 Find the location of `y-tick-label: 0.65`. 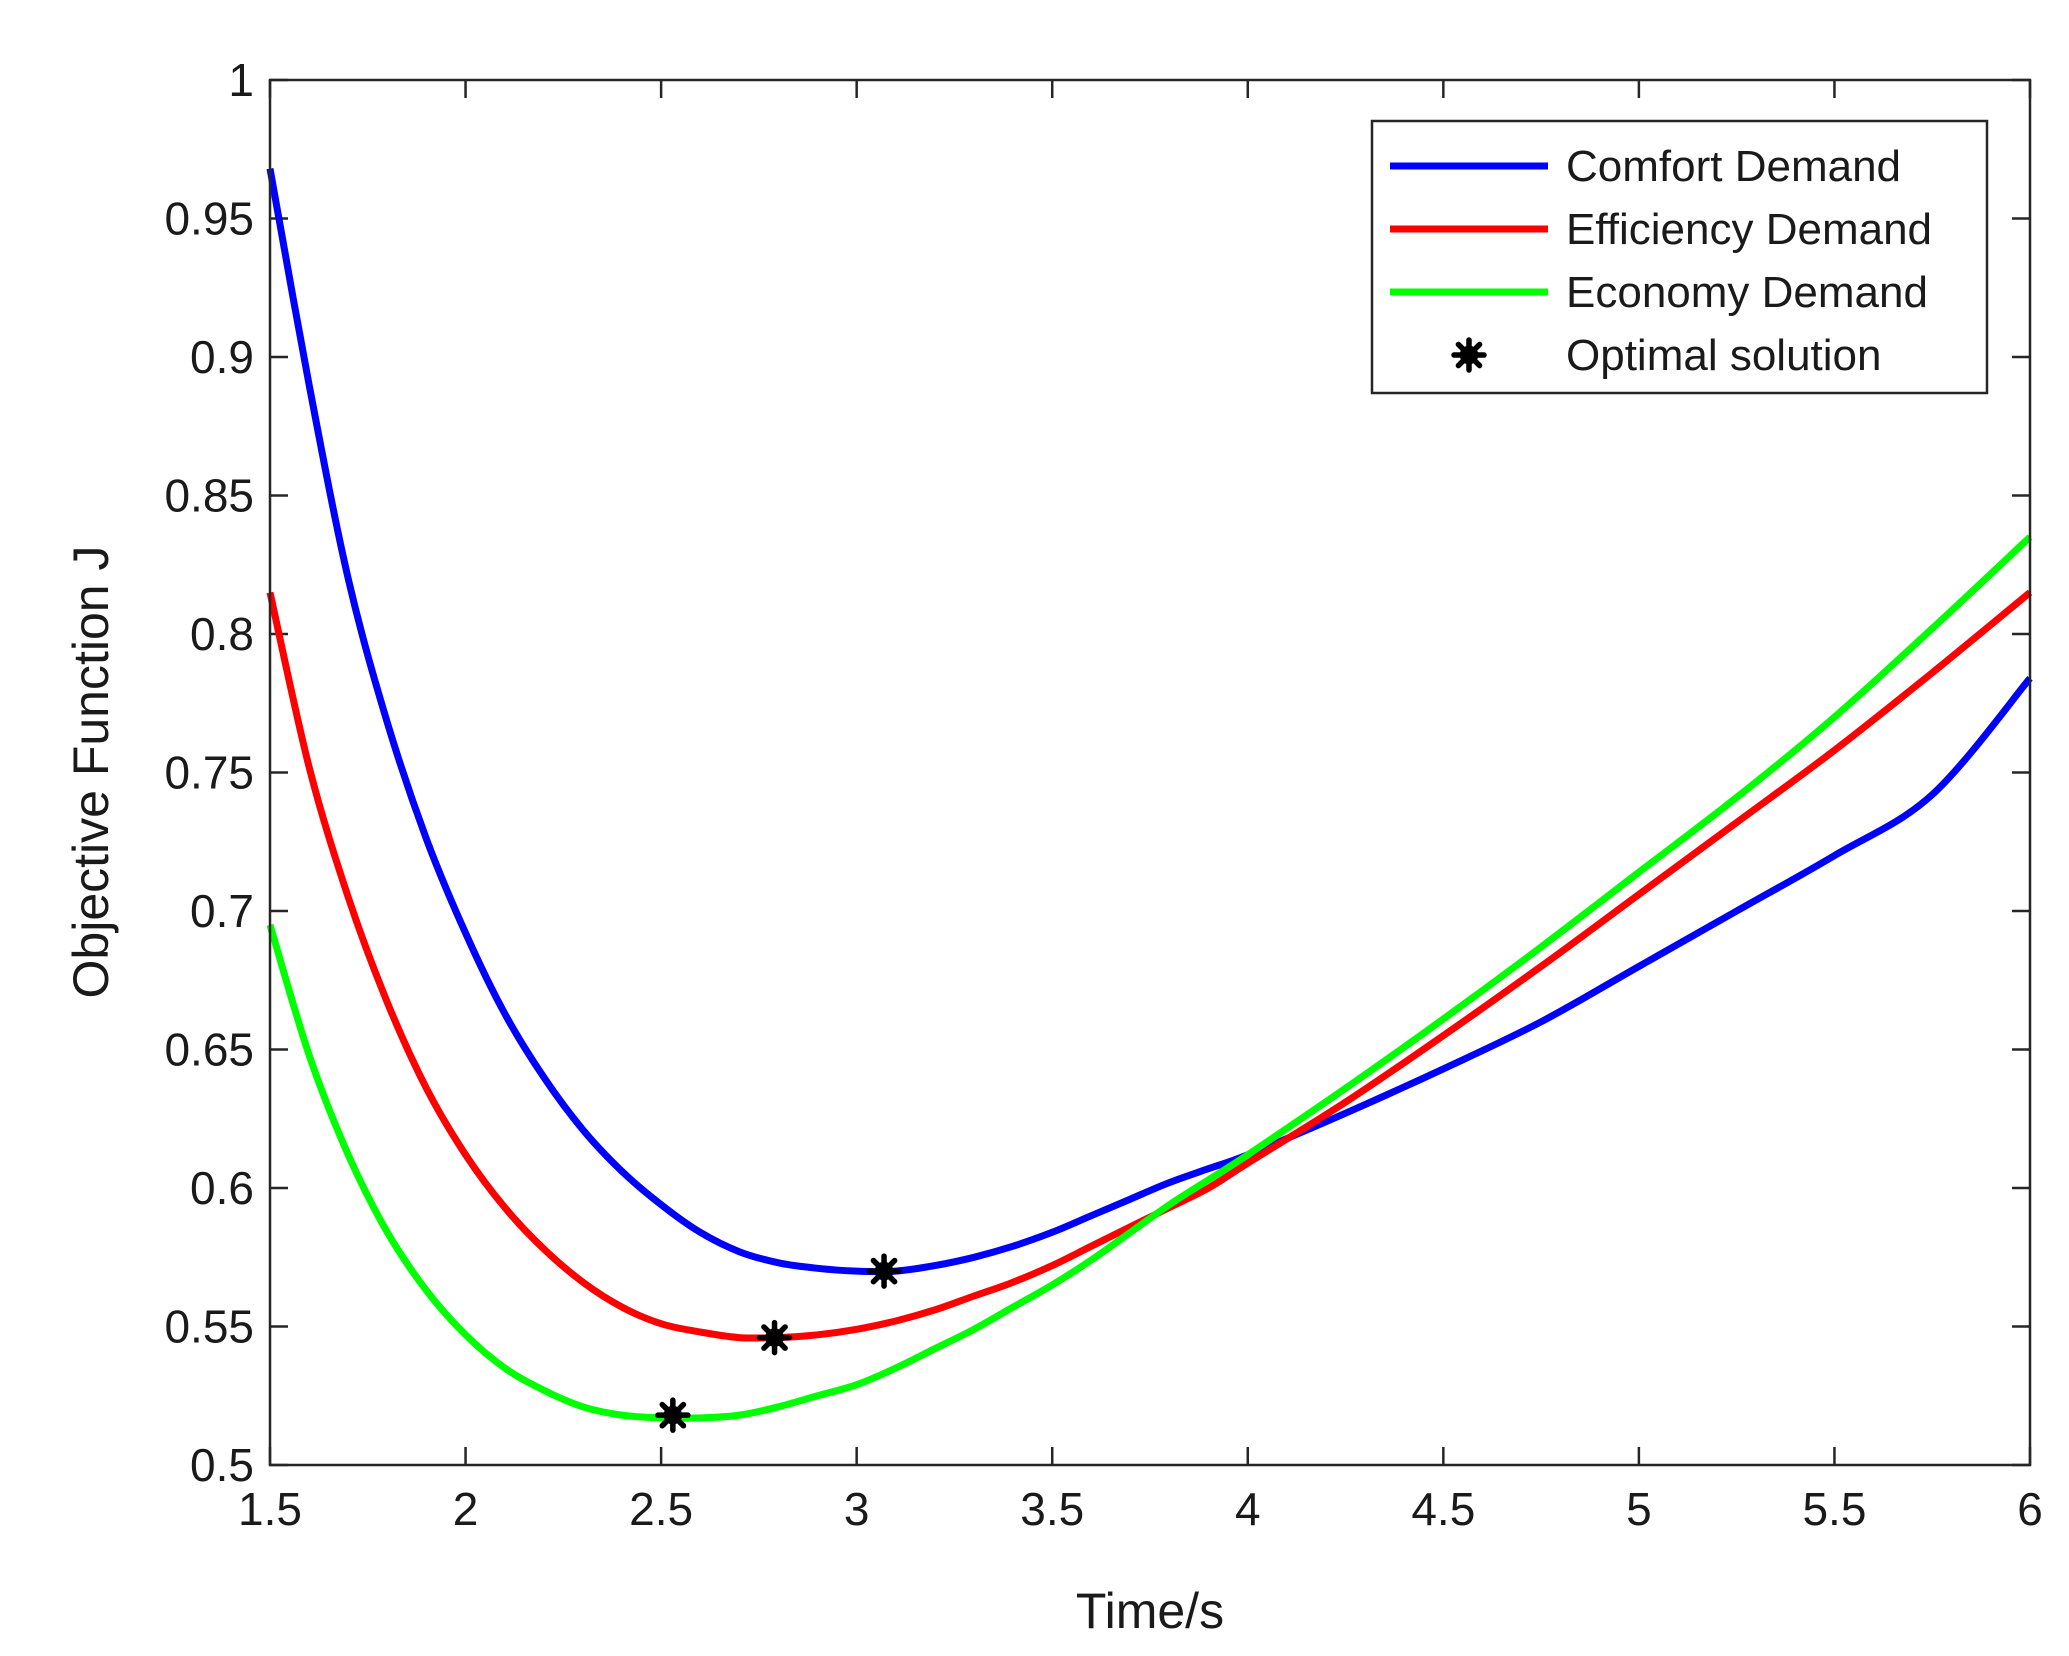

y-tick-label: 0.65 is located at coordinates (209, 1050).